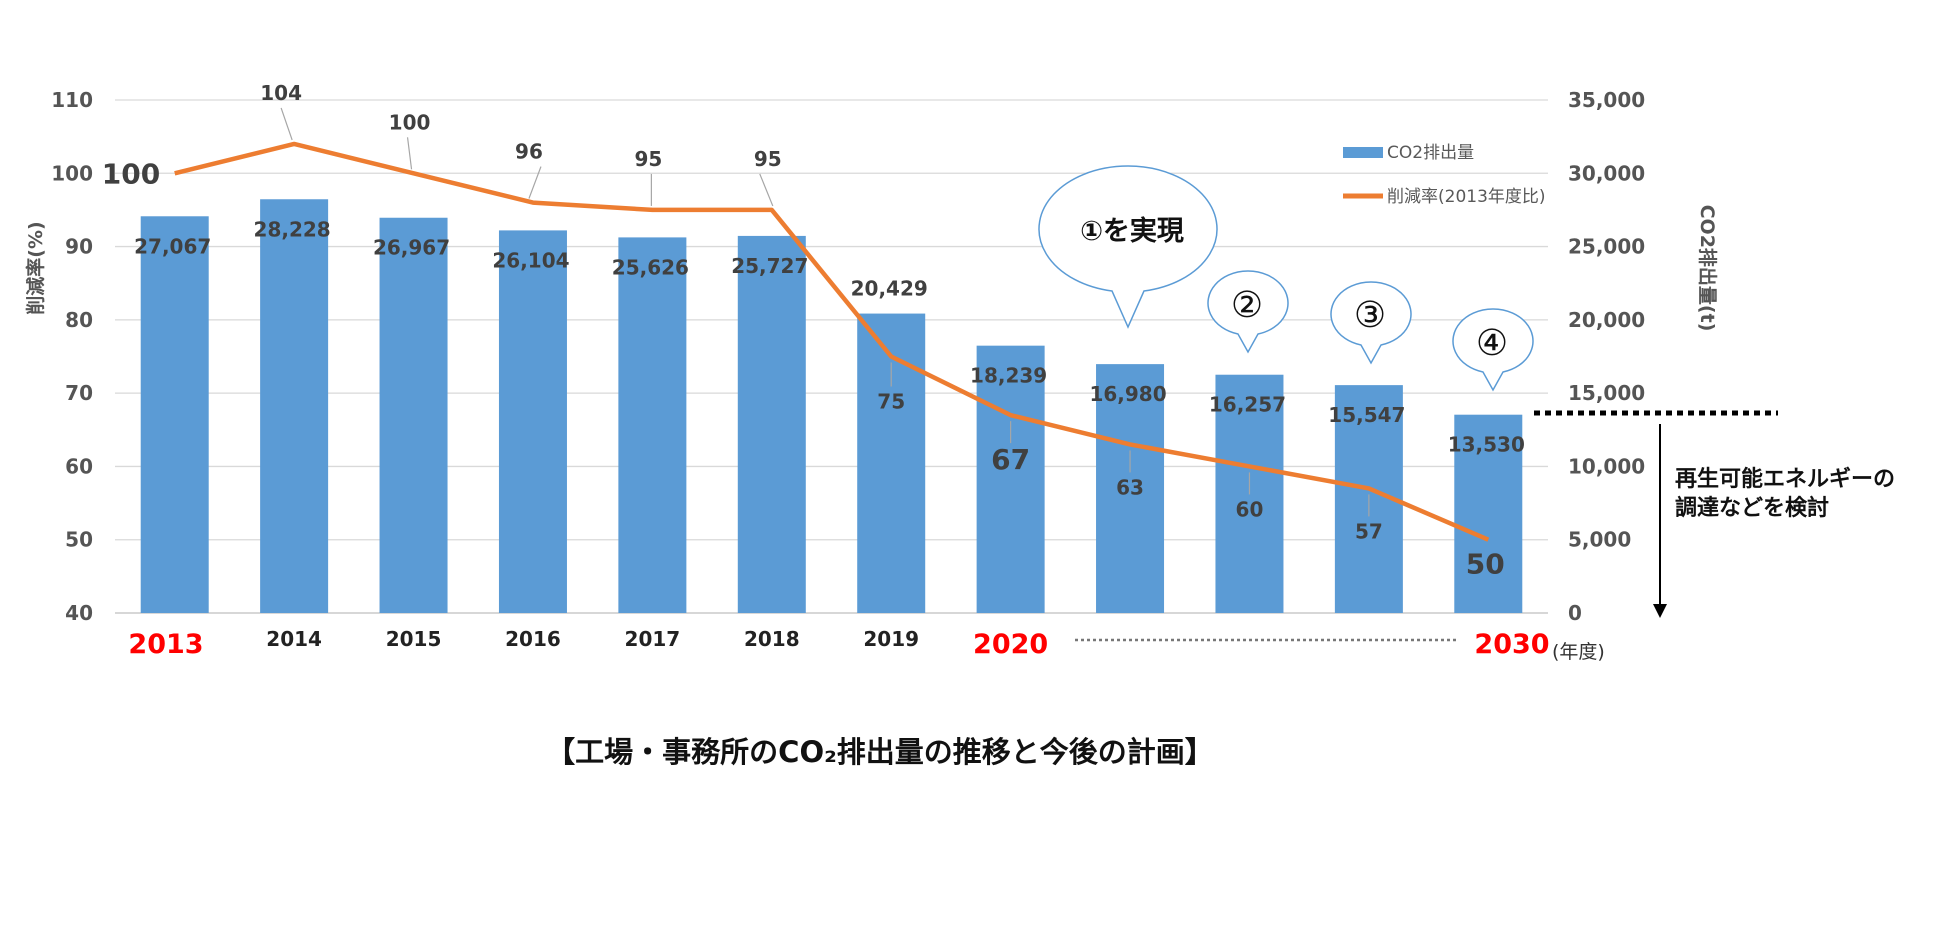  I want to click on note-line-1: 再生可能エネルギーの, so click(1785, 479).